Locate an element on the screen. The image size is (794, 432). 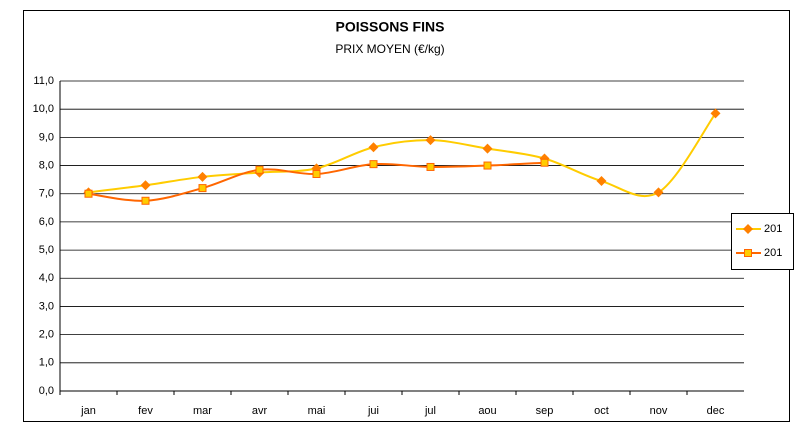
x-tick-label: jan is located at coordinates (88, 411).